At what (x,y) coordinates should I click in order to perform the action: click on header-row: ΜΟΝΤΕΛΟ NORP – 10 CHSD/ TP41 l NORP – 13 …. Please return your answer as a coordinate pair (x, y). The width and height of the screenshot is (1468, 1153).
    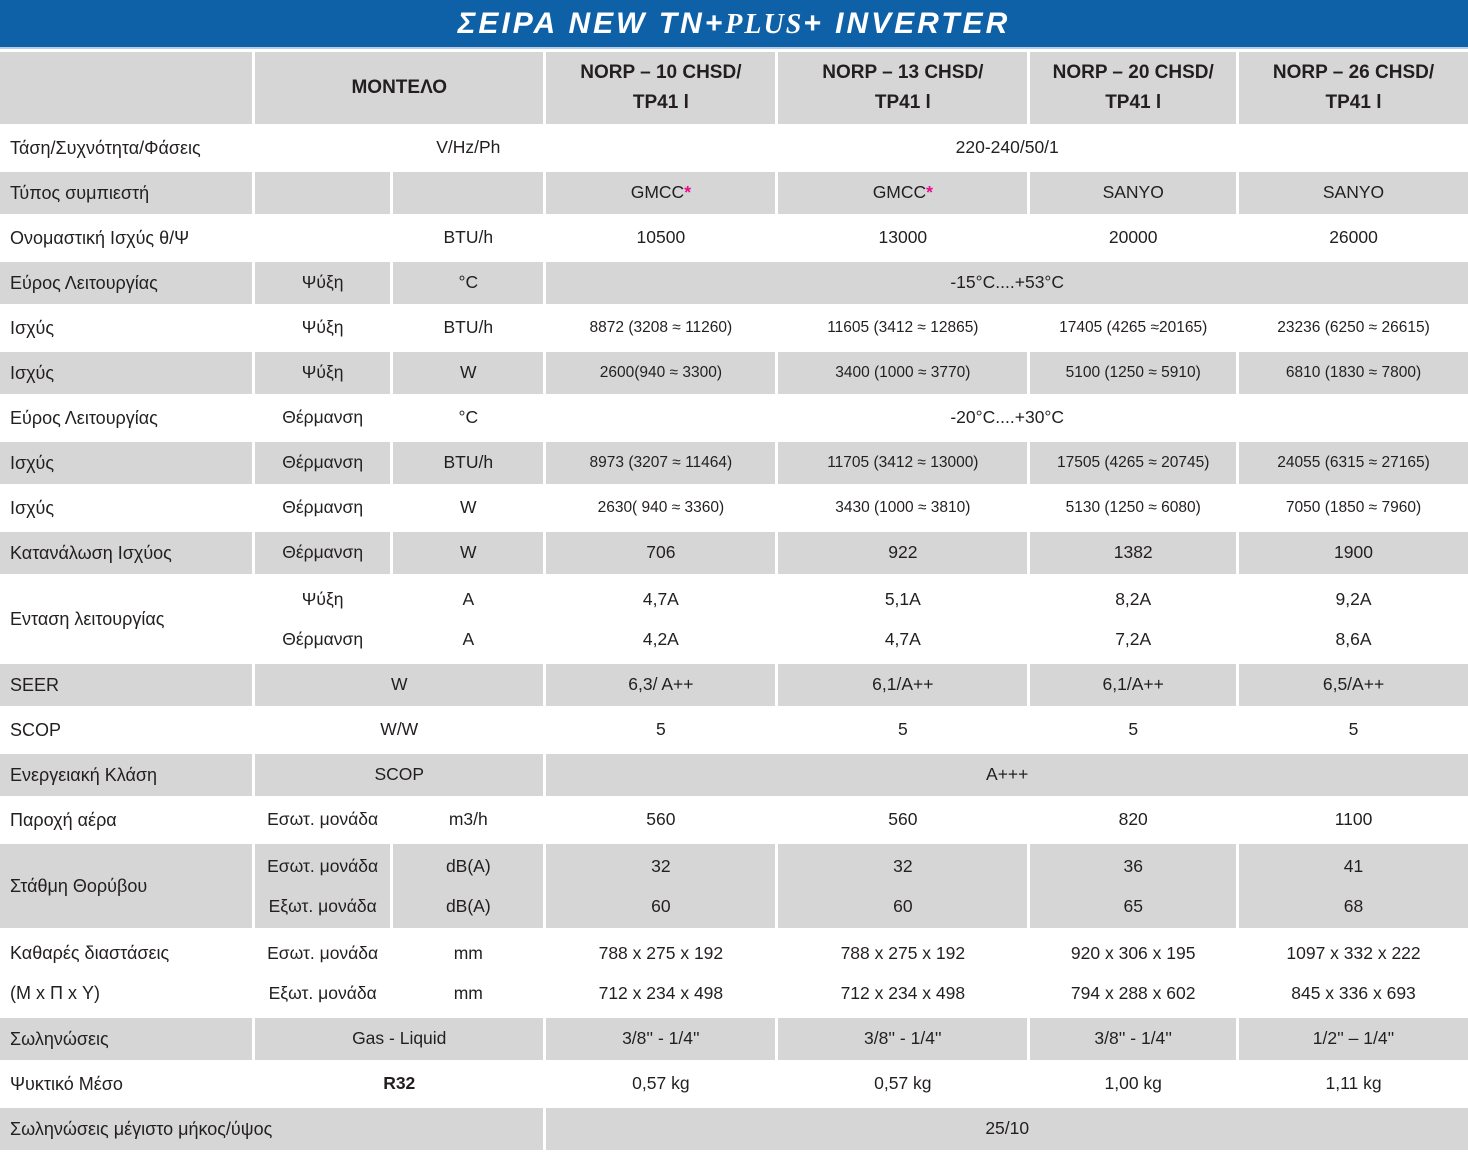
    Looking at the image, I should click on (734, 88).